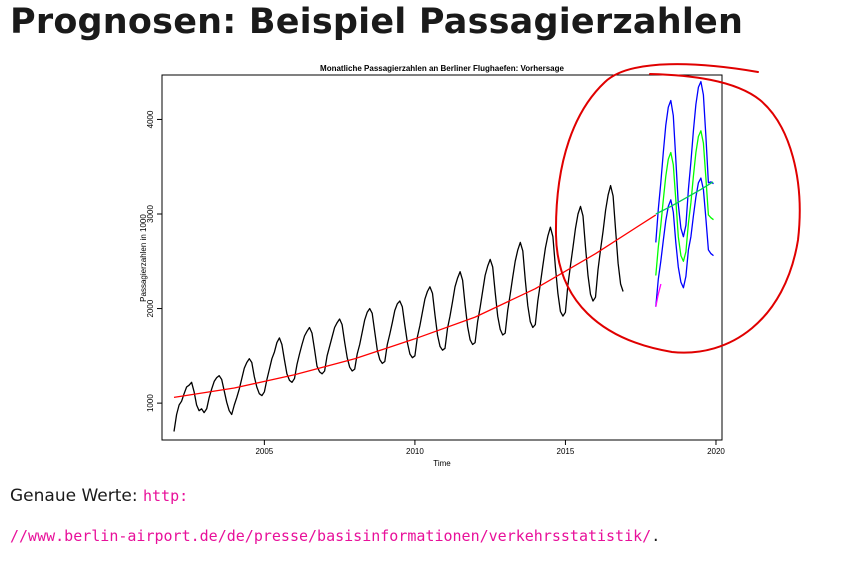 This screenshot has width=861, height=563. I want to click on y-axis: 1000 2000 3000 4000, so click(154, 261).